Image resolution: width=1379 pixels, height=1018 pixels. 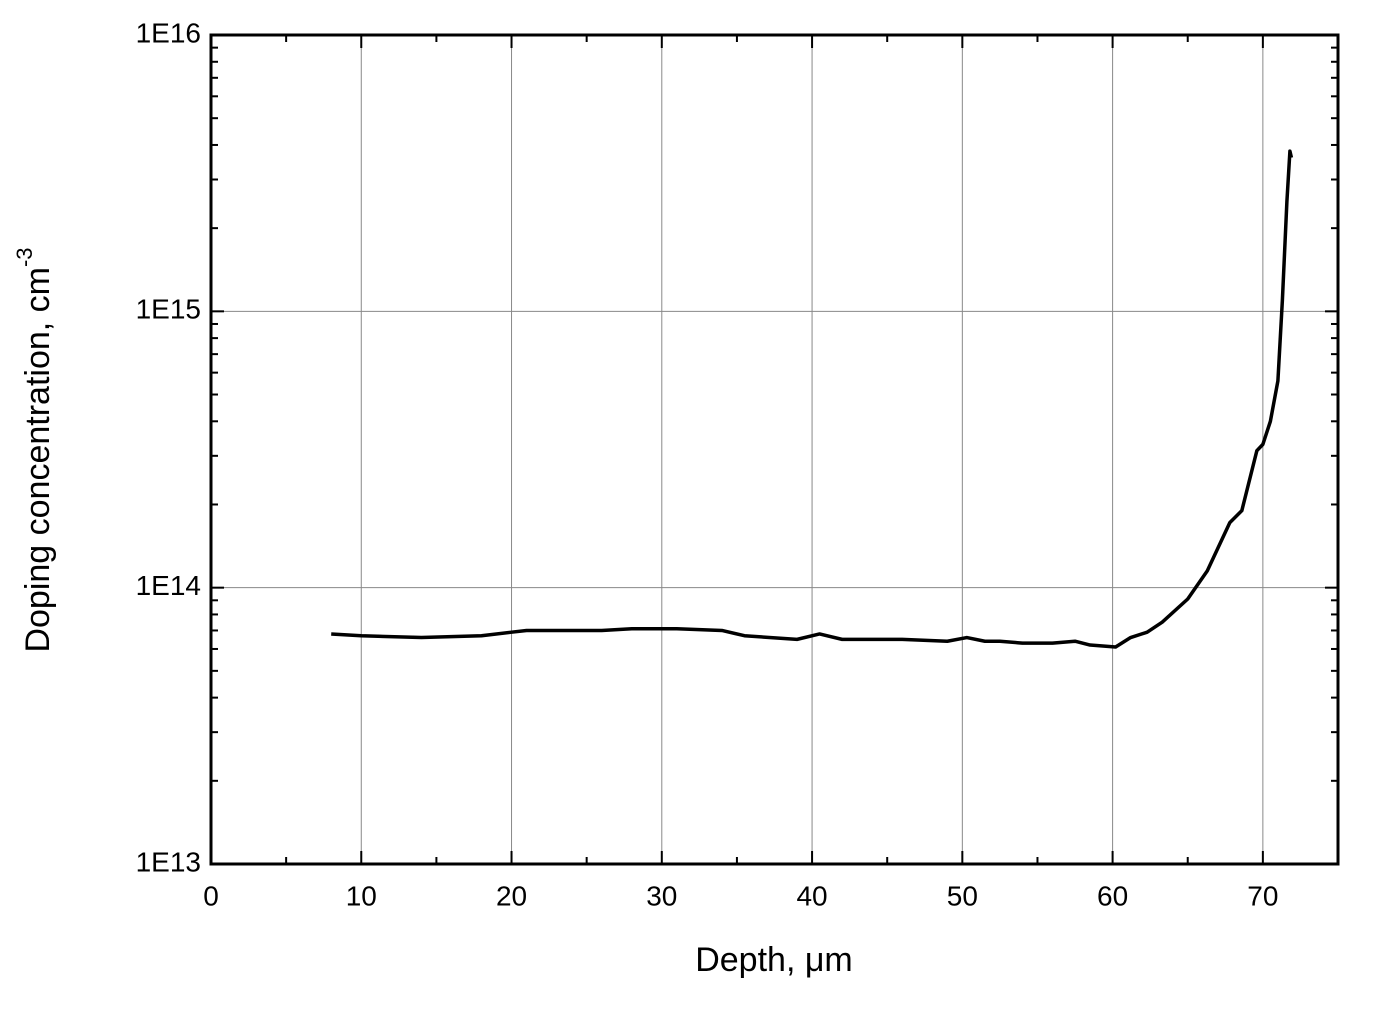 I want to click on x-tick-label: 20, so click(x=511, y=895).